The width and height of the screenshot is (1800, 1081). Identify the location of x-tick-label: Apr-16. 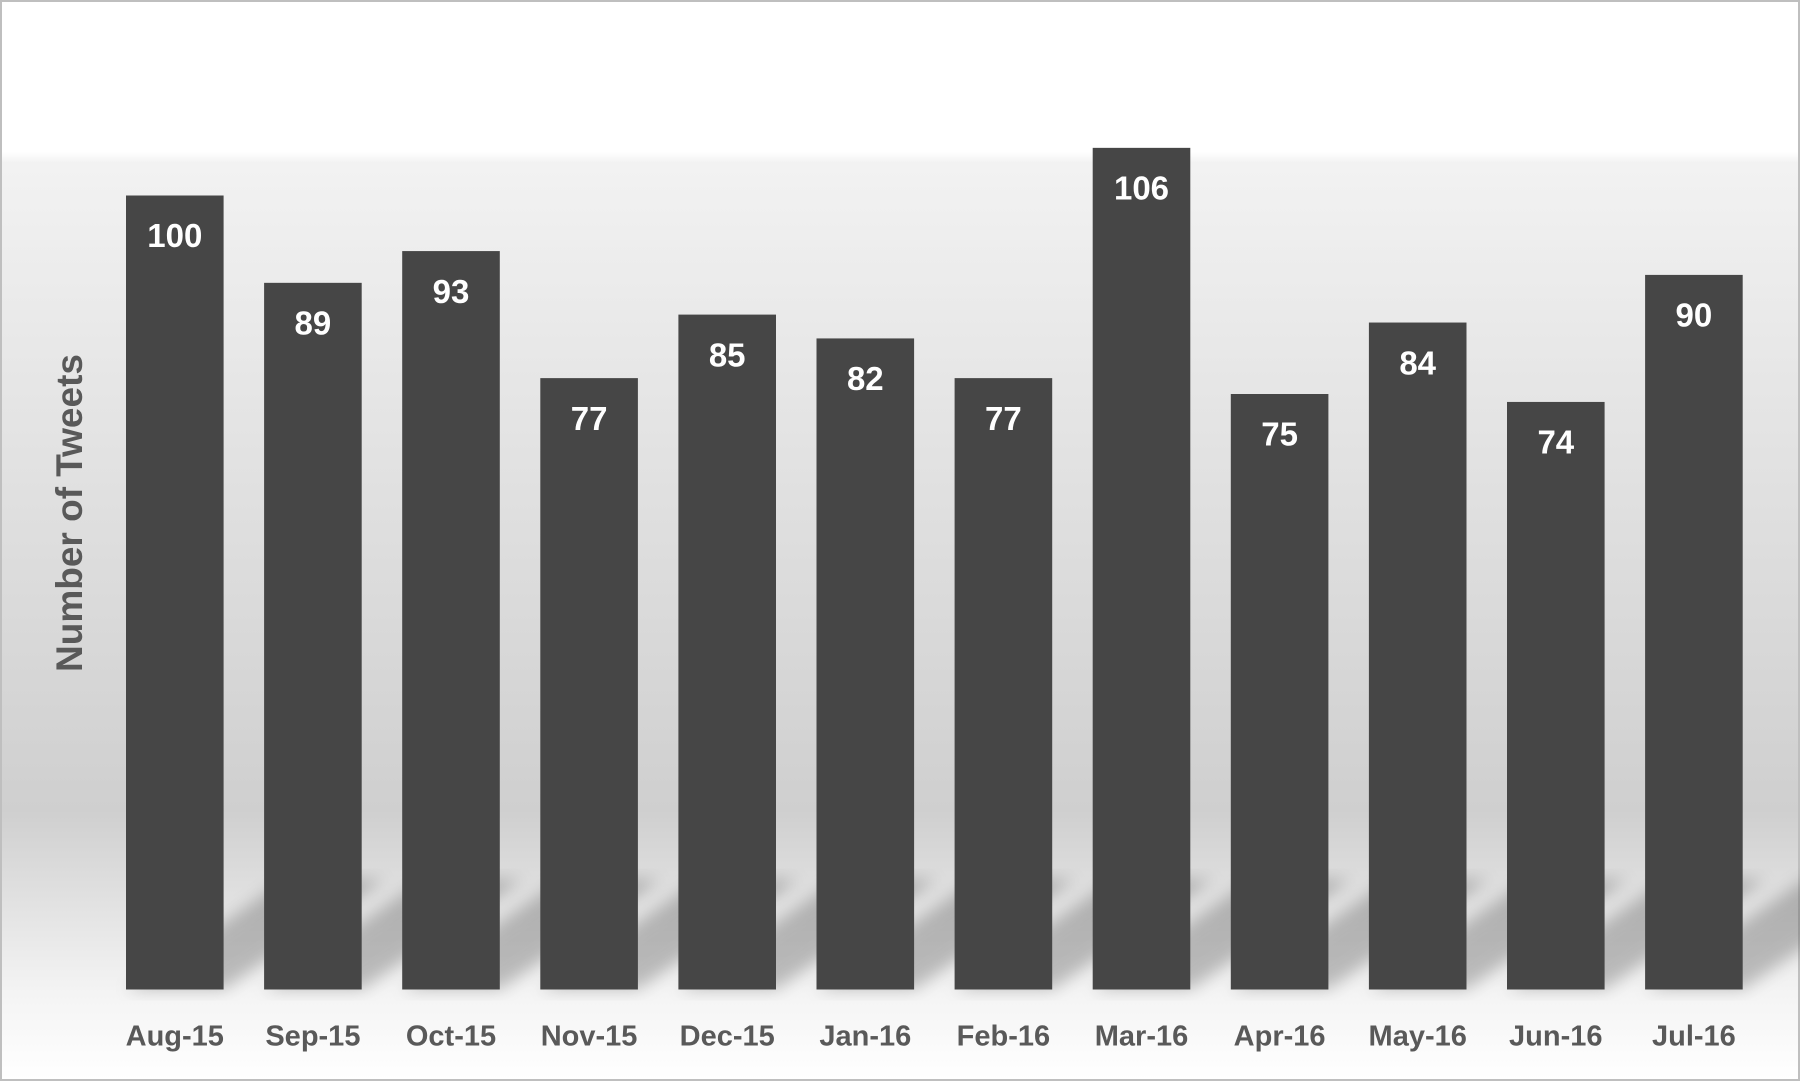
(1280, 1037).